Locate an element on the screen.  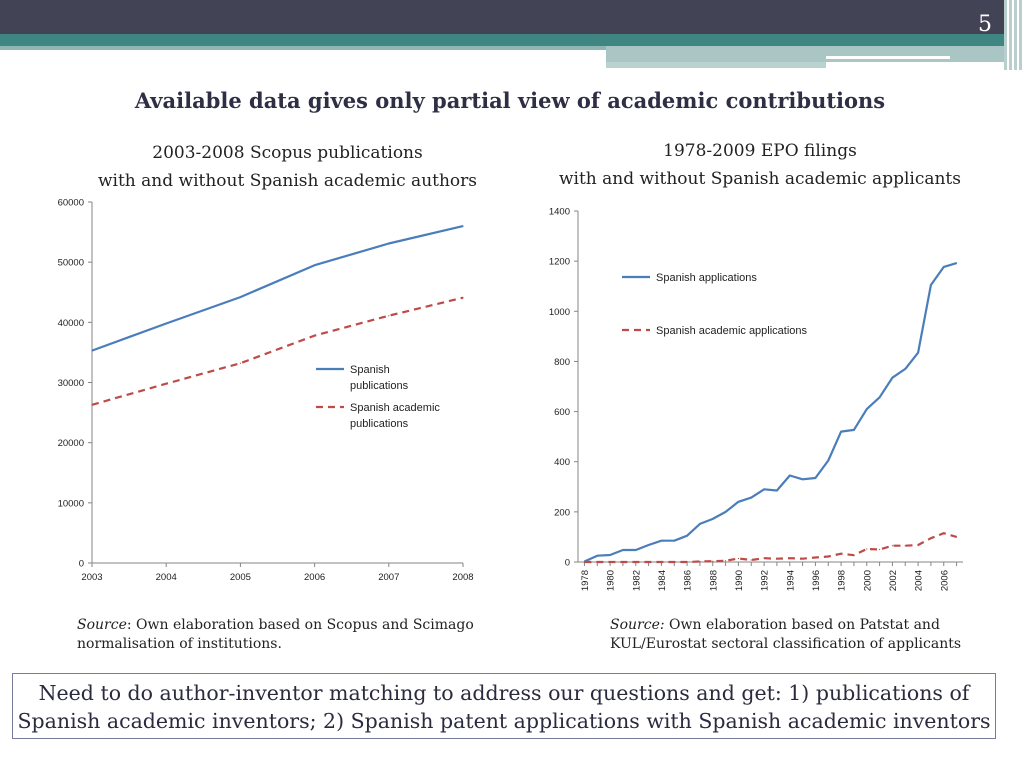
left-subtitle-line1: 2003-2008 Scopus publications is located at coordinates (287, 153).